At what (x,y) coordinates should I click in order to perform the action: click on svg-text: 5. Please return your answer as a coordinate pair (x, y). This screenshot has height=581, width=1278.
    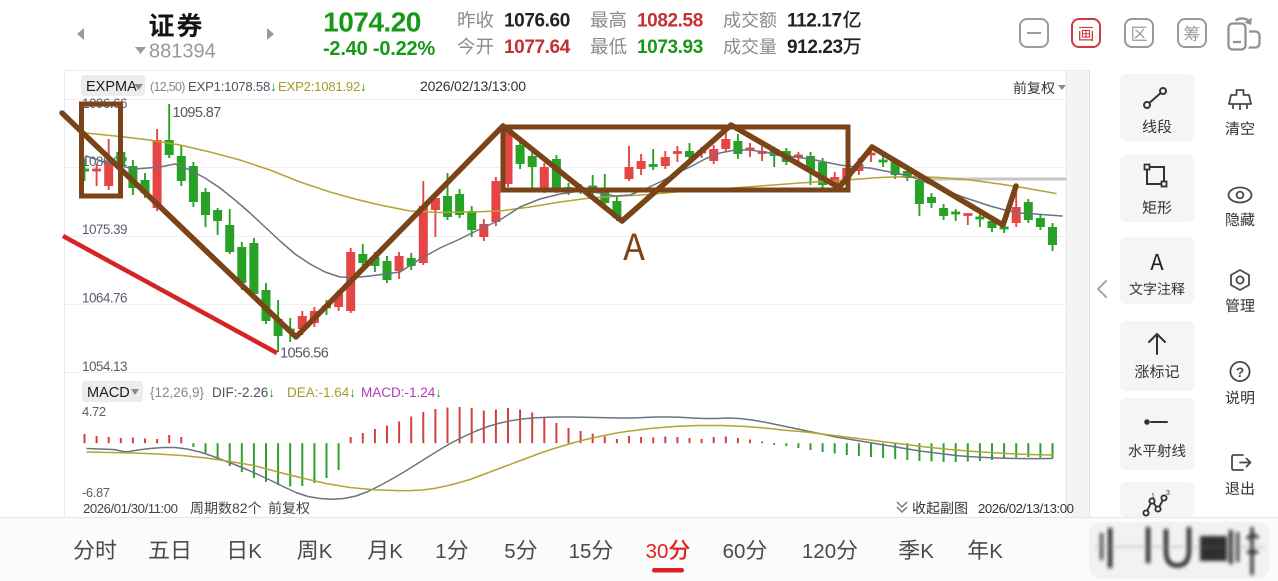
    Looking at the image, I should click on (509, 551).